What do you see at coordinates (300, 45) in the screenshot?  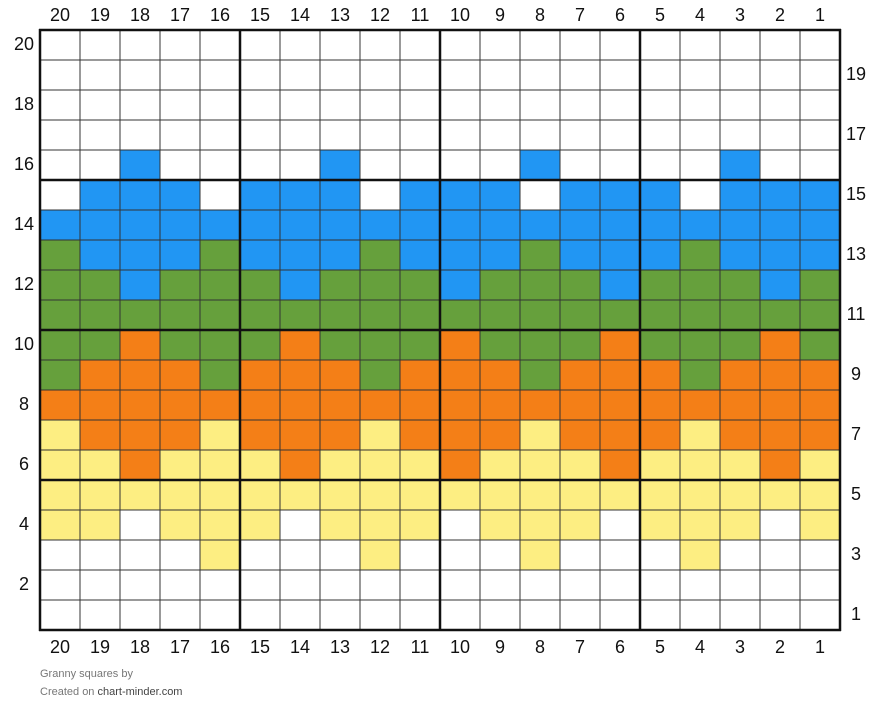 I see `cell-r20-c14` at bounding box center [300, 45].